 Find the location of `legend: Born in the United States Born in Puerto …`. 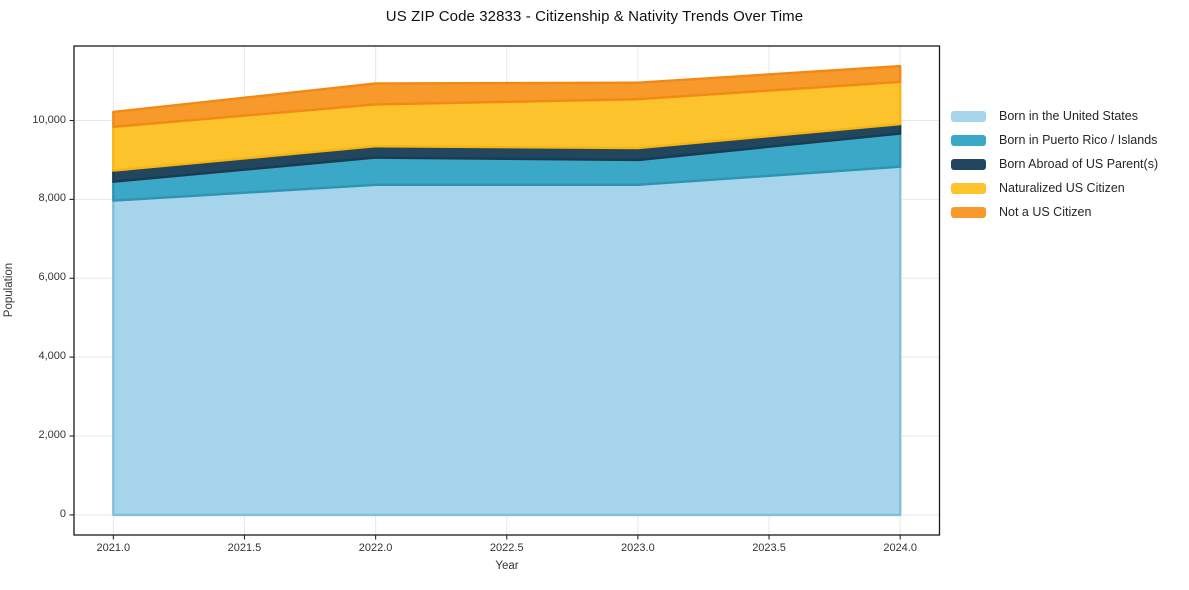

legend: Born in the United States Born in Puerto … is located at coordinates (1054, 164).